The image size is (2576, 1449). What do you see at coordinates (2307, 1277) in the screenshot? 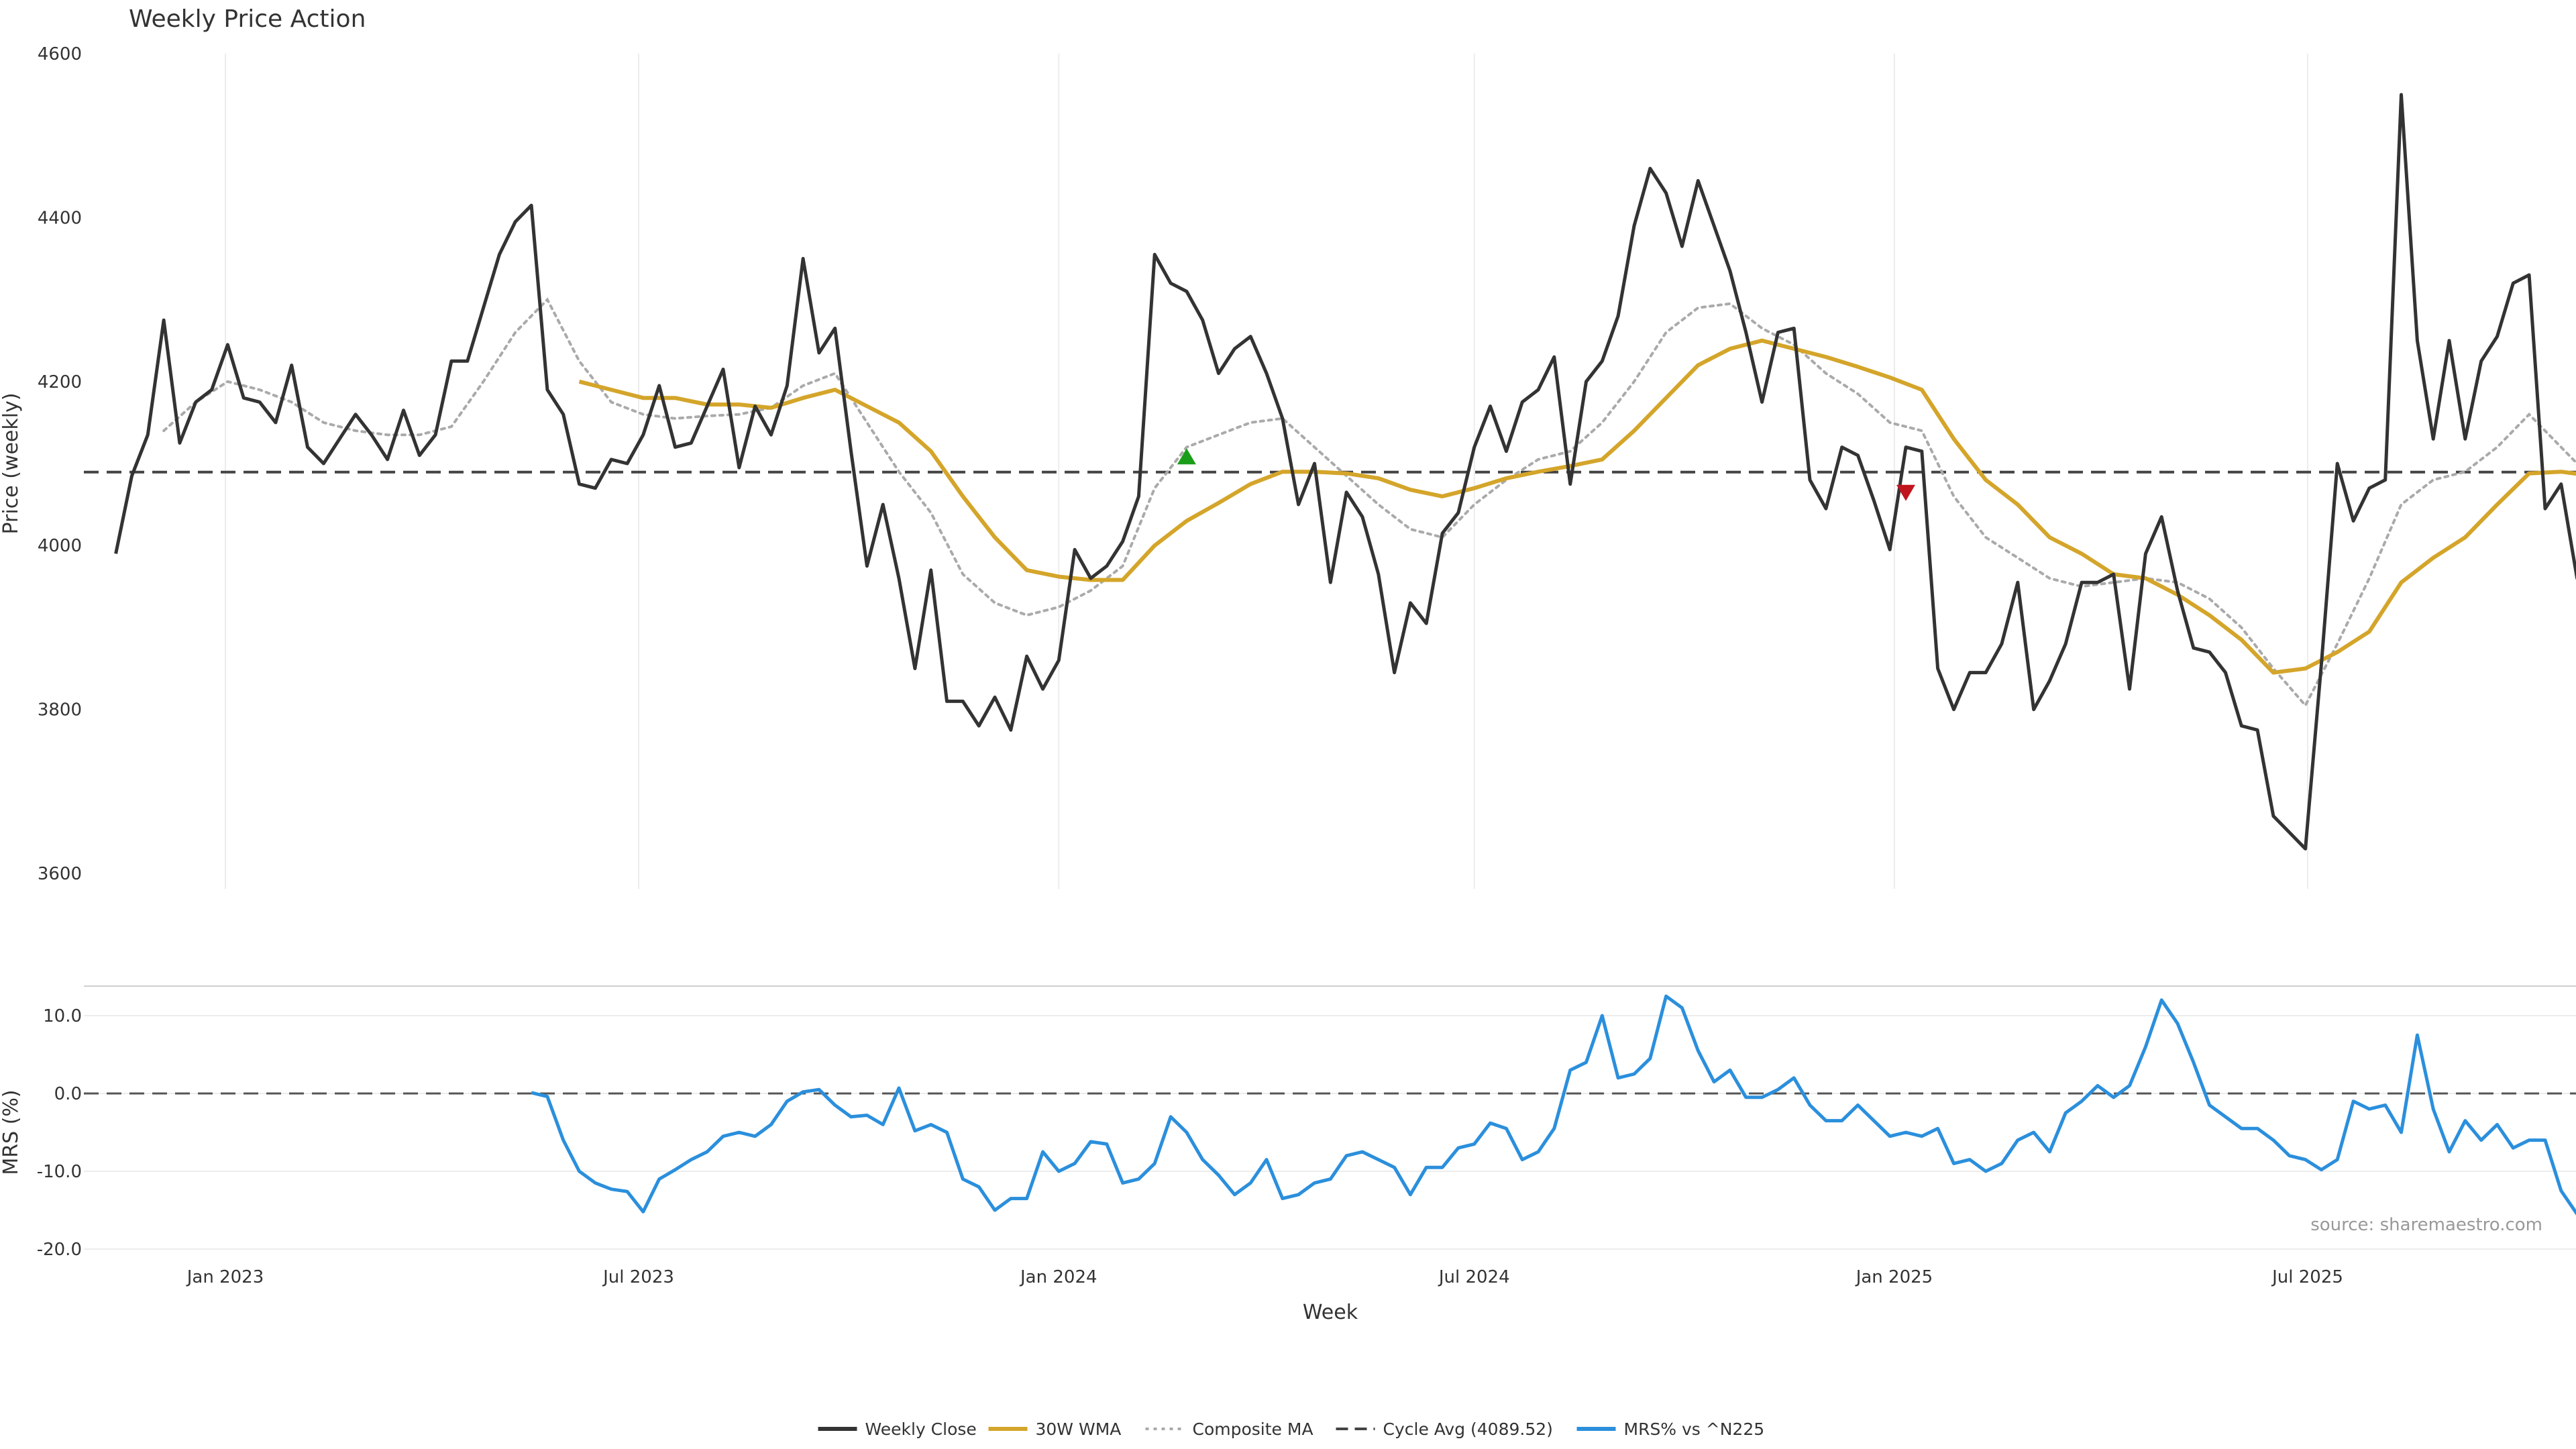
I see `x-tick-label: Jul 2025` at bounding box center [2307, 1277].